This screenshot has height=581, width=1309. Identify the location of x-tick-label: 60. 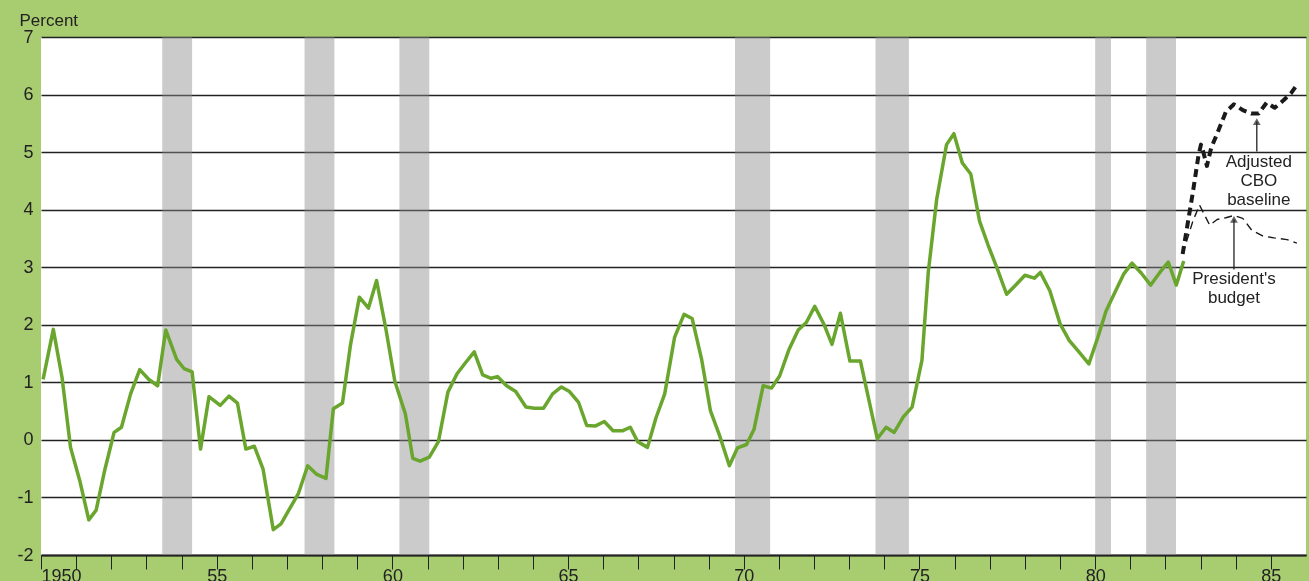
(392, 573).